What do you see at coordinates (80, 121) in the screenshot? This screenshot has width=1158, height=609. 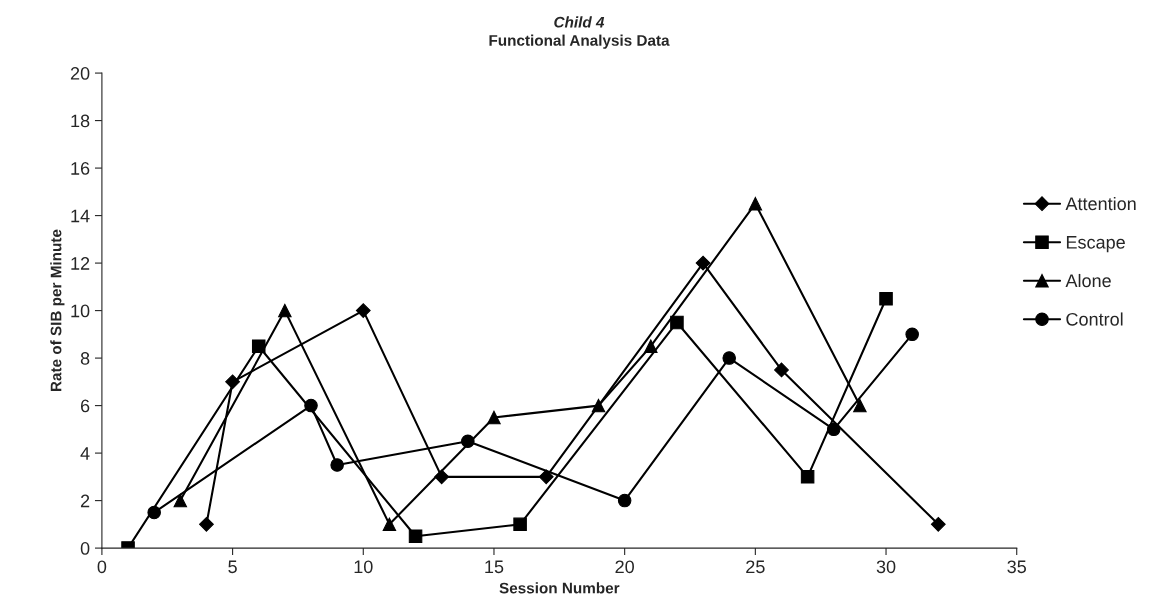 I see `y-tick-label: 18` at bounding box center [80, 121].